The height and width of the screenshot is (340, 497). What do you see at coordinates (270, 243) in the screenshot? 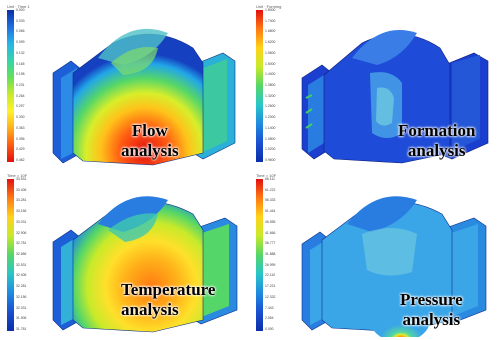
I see `legend-tick-label: 36.777` at bounding box center [270, 243].